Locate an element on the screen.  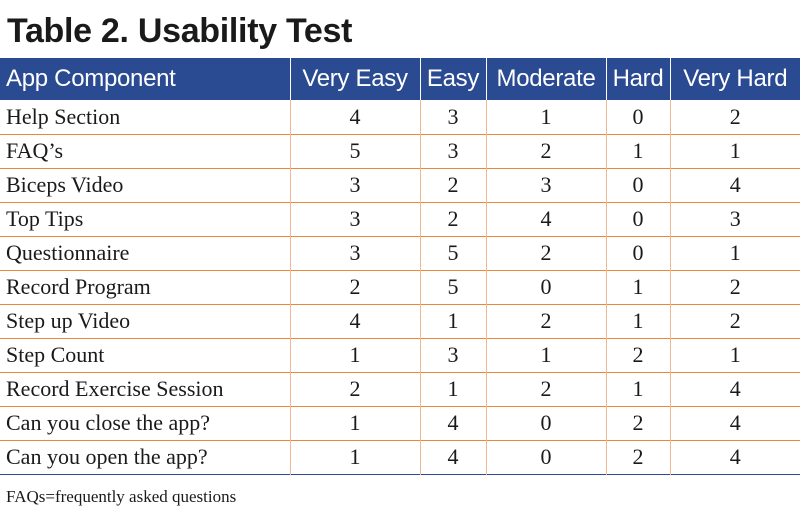
app-component-cell: Help Section is located at coordinates (63, 116).